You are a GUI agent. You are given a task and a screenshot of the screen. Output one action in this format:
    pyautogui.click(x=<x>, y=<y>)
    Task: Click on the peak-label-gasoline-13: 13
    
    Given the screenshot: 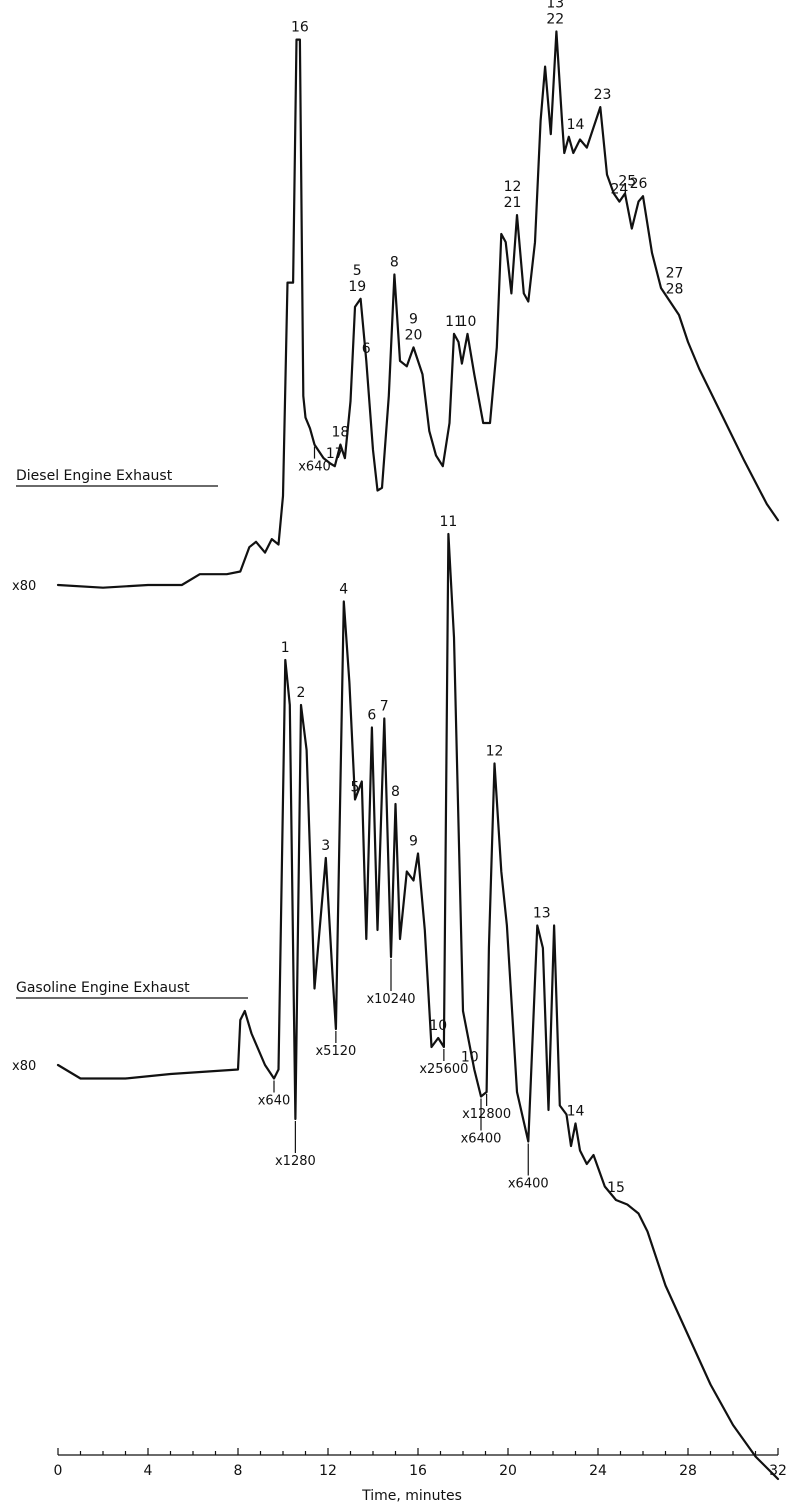 What is the action you would take?
    pyautogui.click(x=542, y=914)
    